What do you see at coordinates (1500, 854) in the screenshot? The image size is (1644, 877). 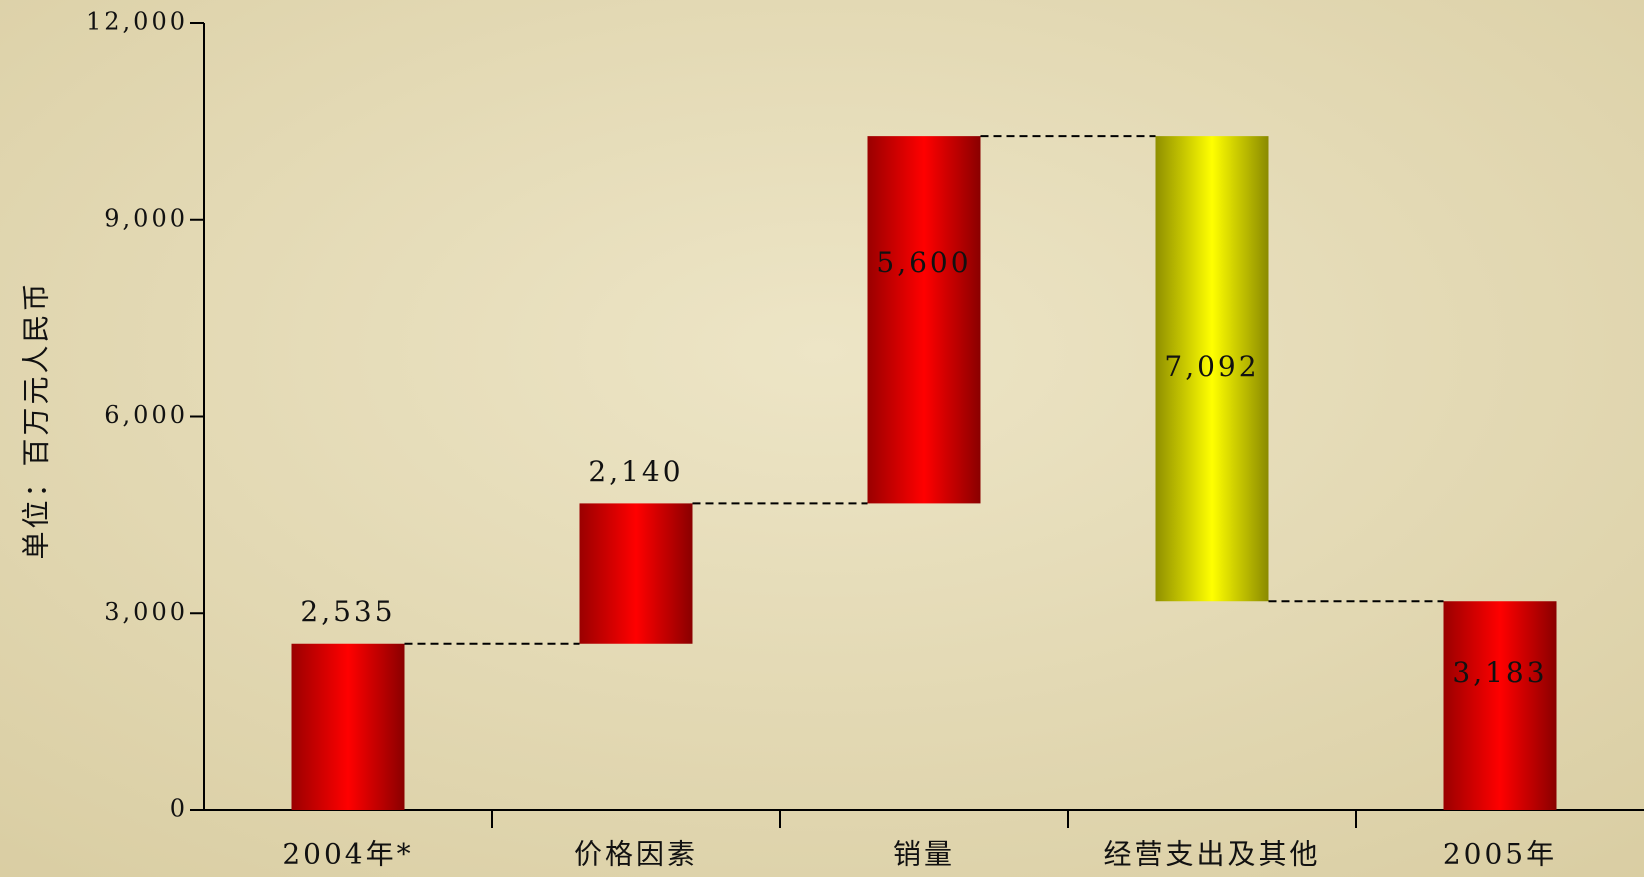 I see `x-tick-label: 2005年` at bounding box center [1500, 854].